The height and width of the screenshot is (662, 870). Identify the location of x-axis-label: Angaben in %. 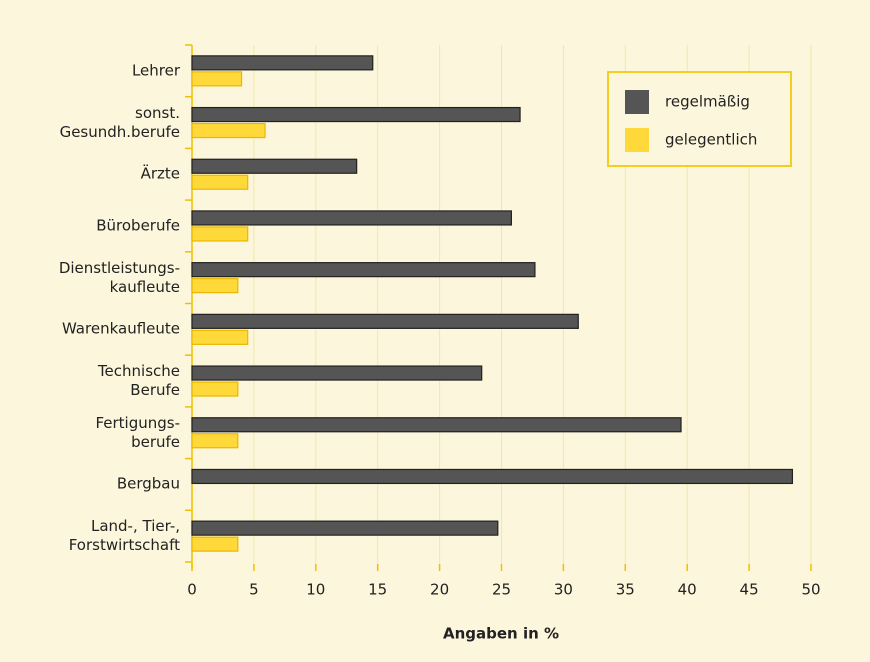
(501, 634).